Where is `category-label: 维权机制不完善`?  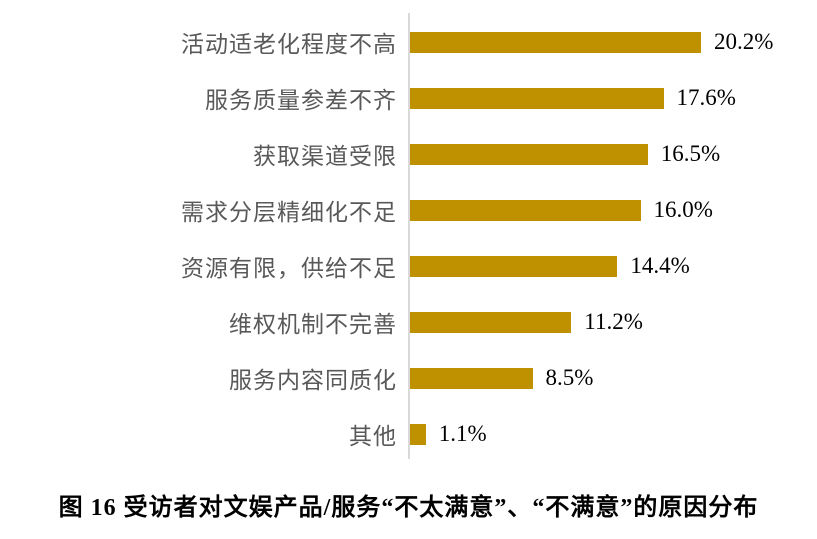
category-label: 维权机制不完善 is located at coordinates (313, 324).